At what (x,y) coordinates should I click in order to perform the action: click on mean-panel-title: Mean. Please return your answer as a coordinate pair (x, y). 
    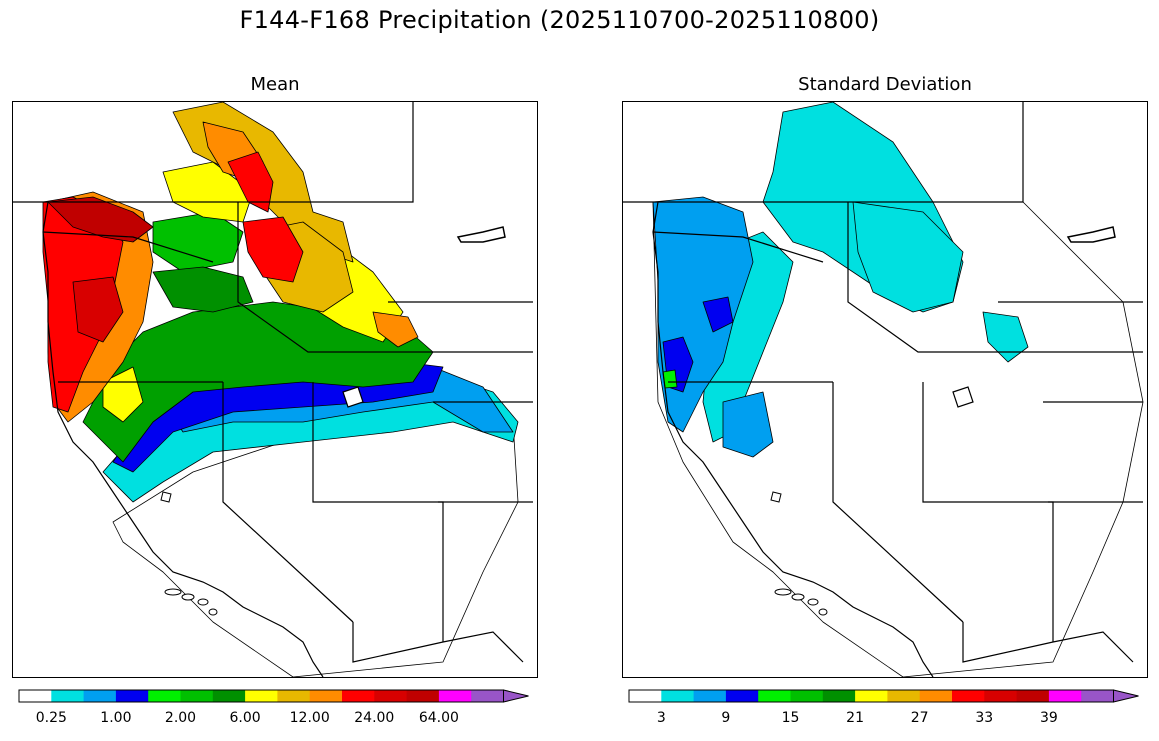
    Looking at the image, I should click on (275, 84).